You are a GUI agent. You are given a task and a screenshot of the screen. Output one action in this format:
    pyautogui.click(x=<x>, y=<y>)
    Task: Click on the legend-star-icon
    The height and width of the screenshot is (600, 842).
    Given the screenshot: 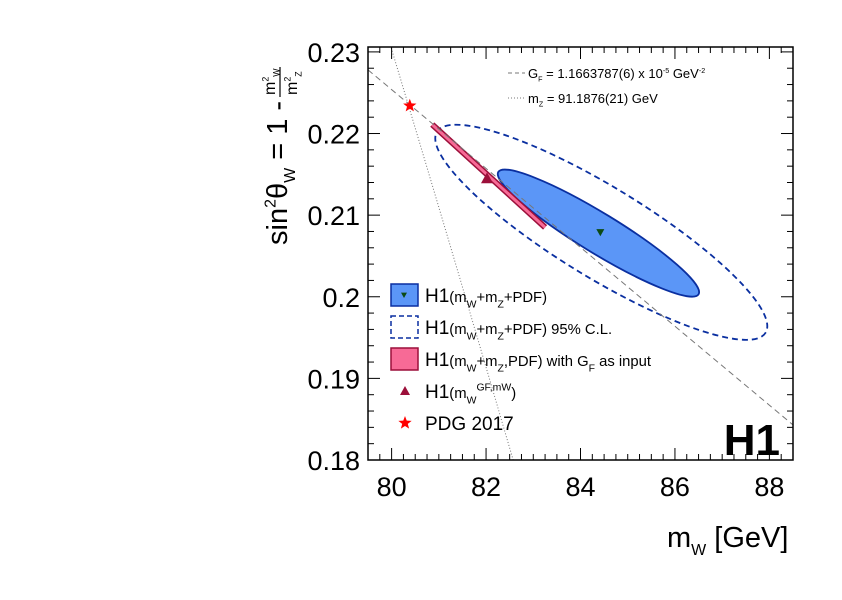 What is the action you would take?
    pyautogui.click(x=405, y=422)
    